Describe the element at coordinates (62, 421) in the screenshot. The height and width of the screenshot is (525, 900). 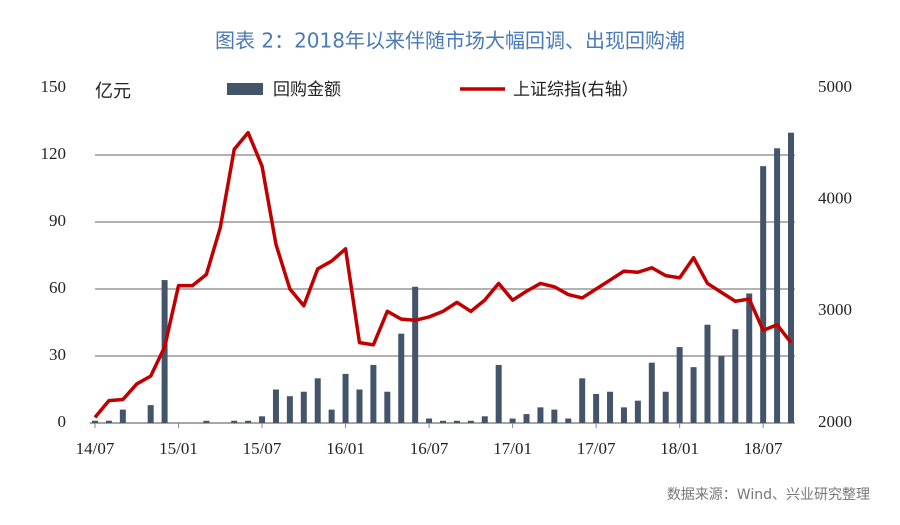
I see `y-tick-label: 0` at that location.